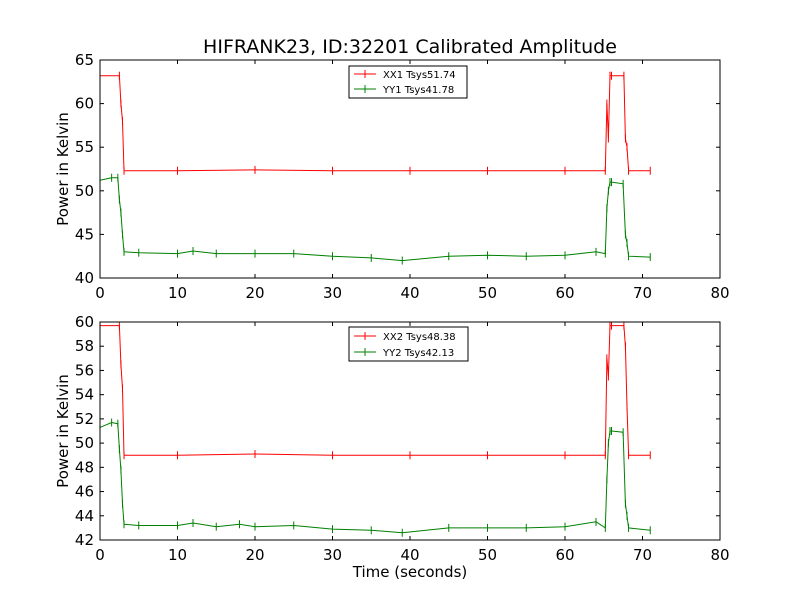  What do you see at coordinates (254, 293) in the screenshot?
I see `top-x-tick-label: 20` at bounding box center [254, 293].